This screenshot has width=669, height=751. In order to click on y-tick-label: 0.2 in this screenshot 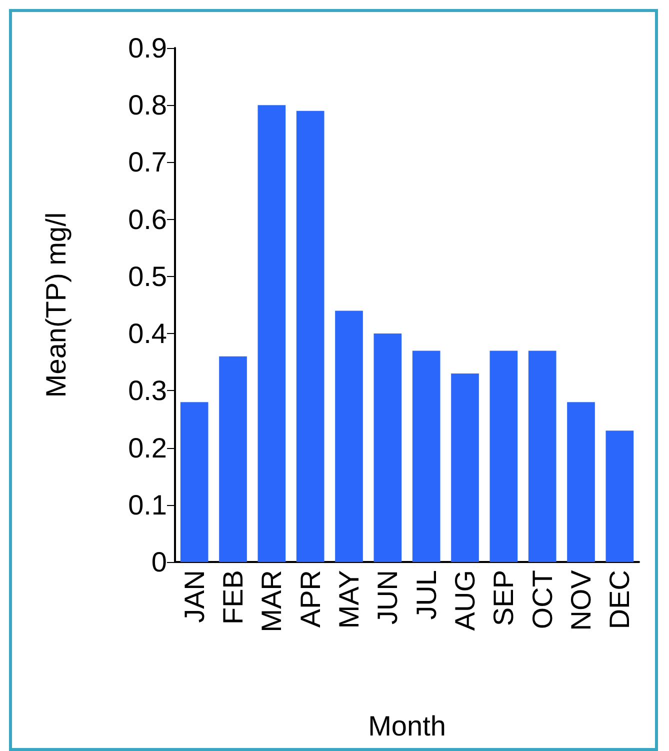, I will do `click(147, 448)`.